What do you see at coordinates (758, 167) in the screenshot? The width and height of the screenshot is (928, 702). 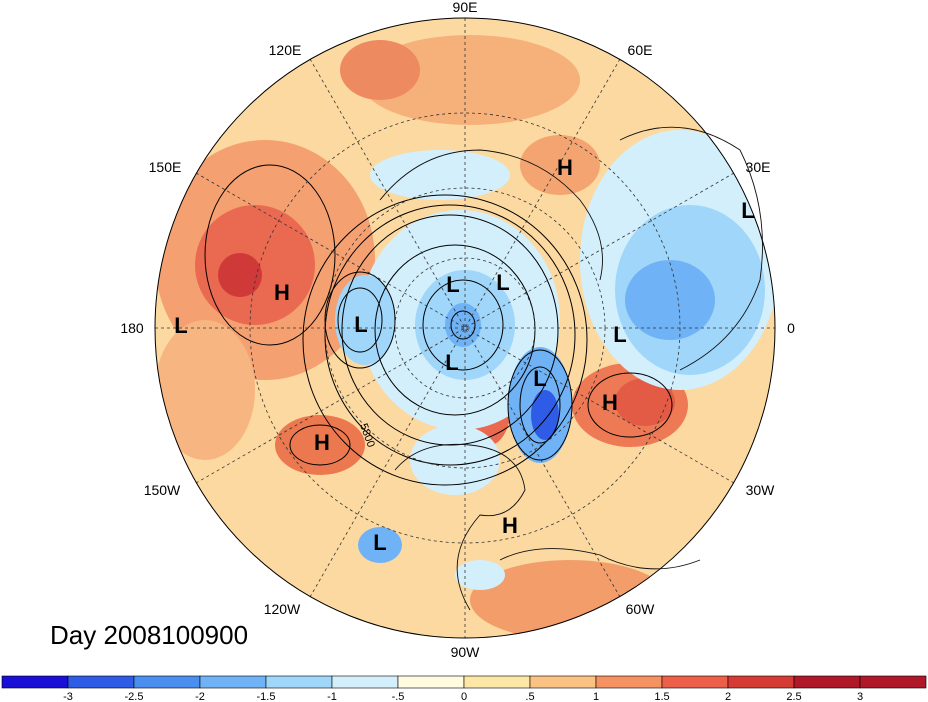 I see `lon-label-30e: 30E` at bounding box center [758, 167].